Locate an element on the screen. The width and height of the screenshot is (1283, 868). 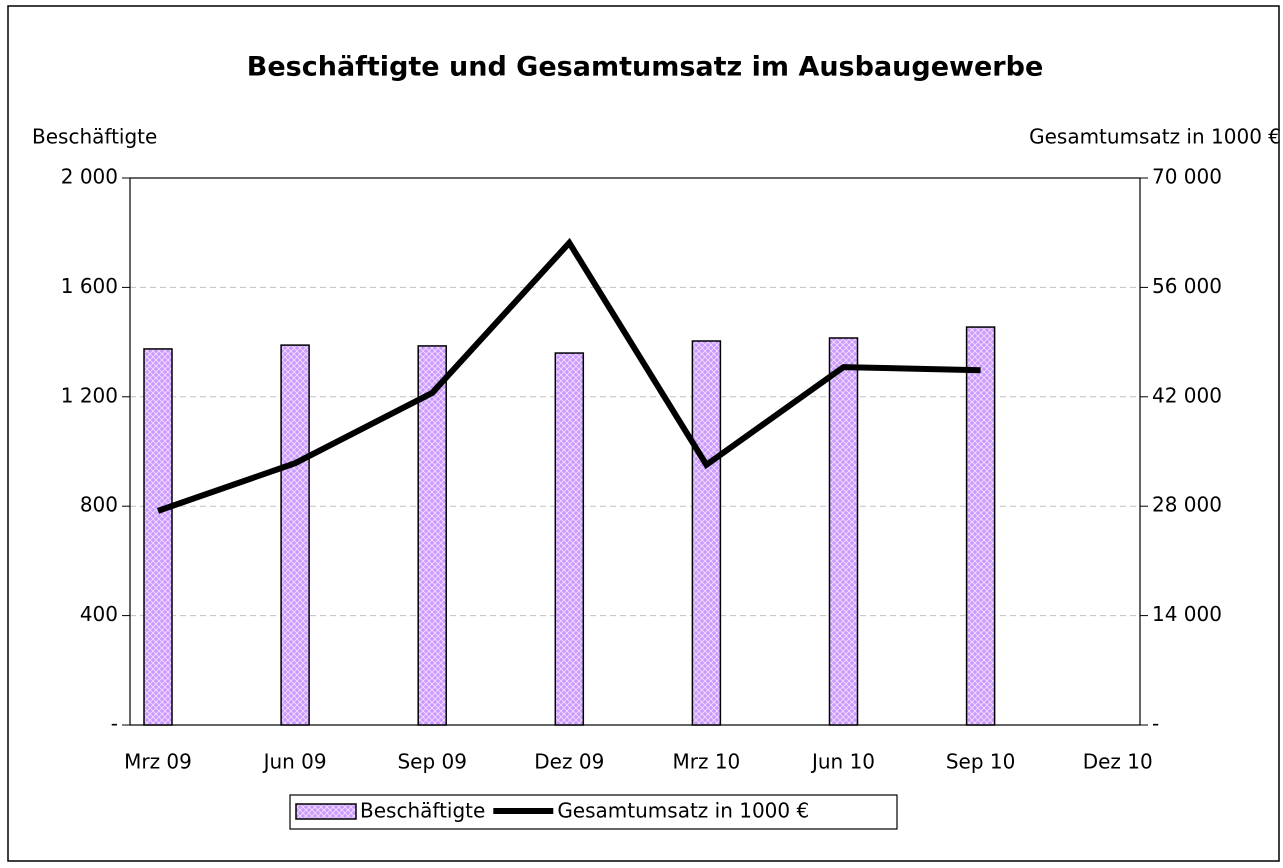
y-tick-label: - is located at coordinates (114, 724).